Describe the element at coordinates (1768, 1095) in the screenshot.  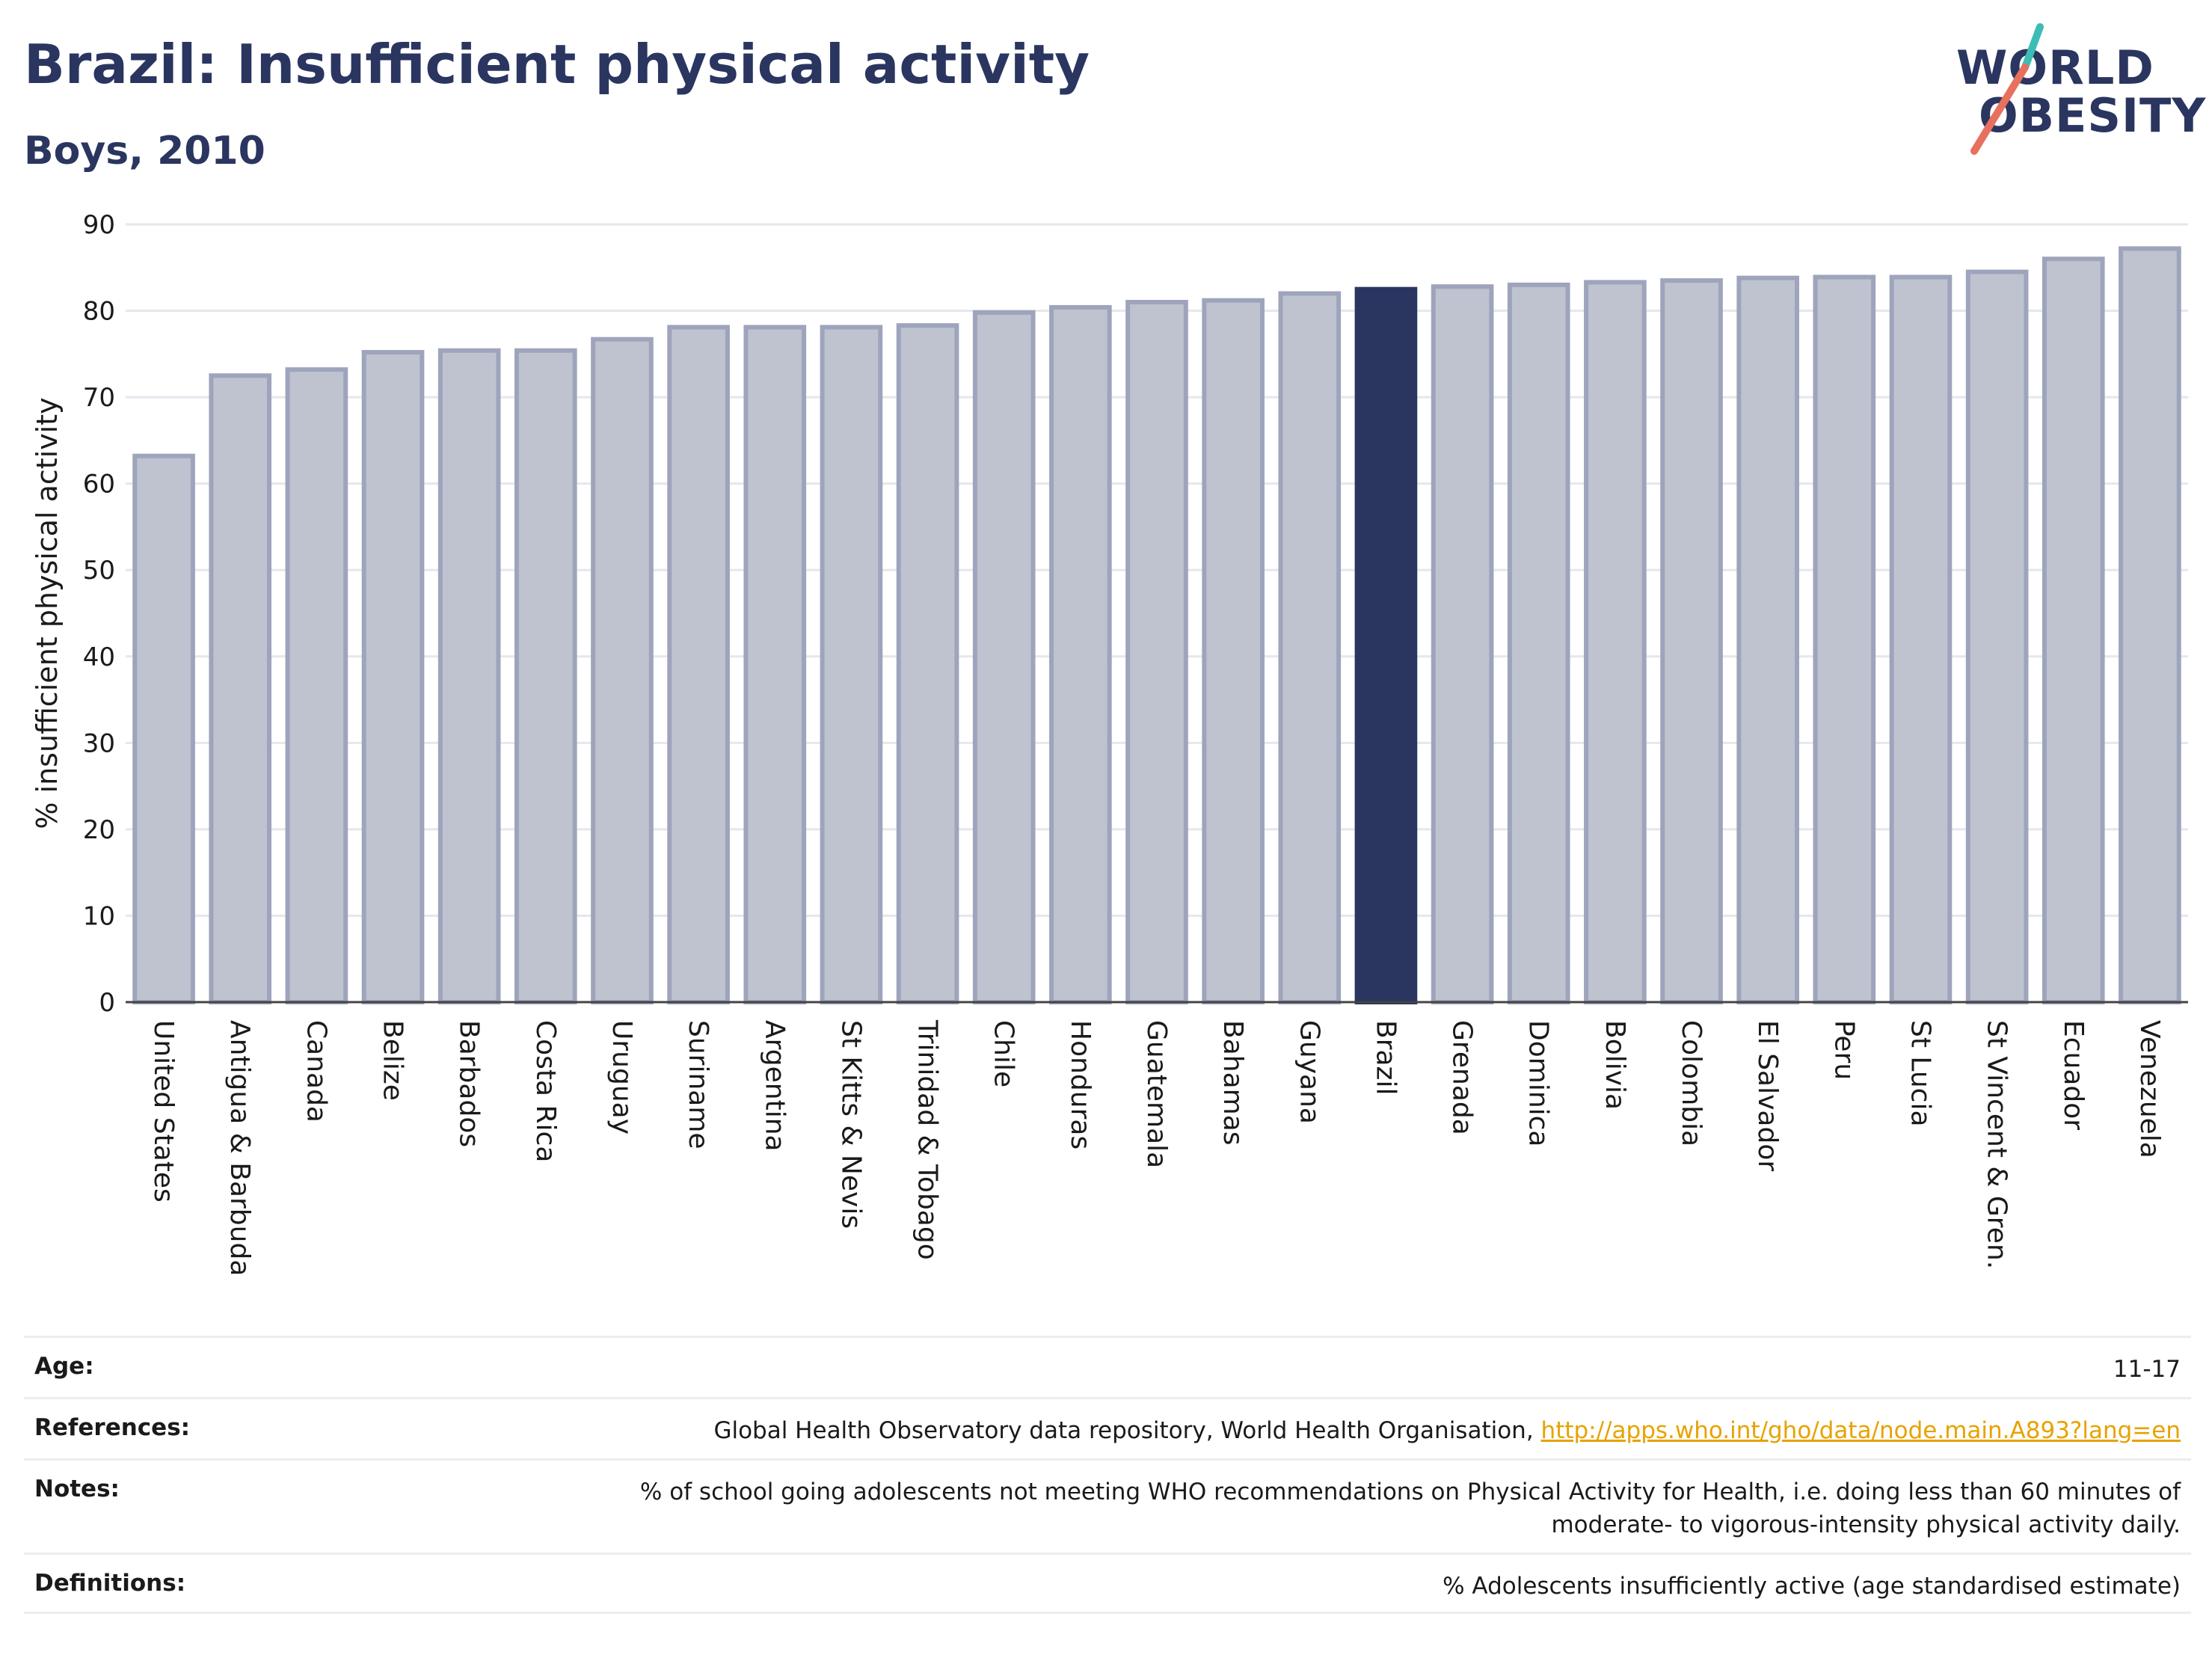
I see `x-tick-label: El Salvador` at that location.